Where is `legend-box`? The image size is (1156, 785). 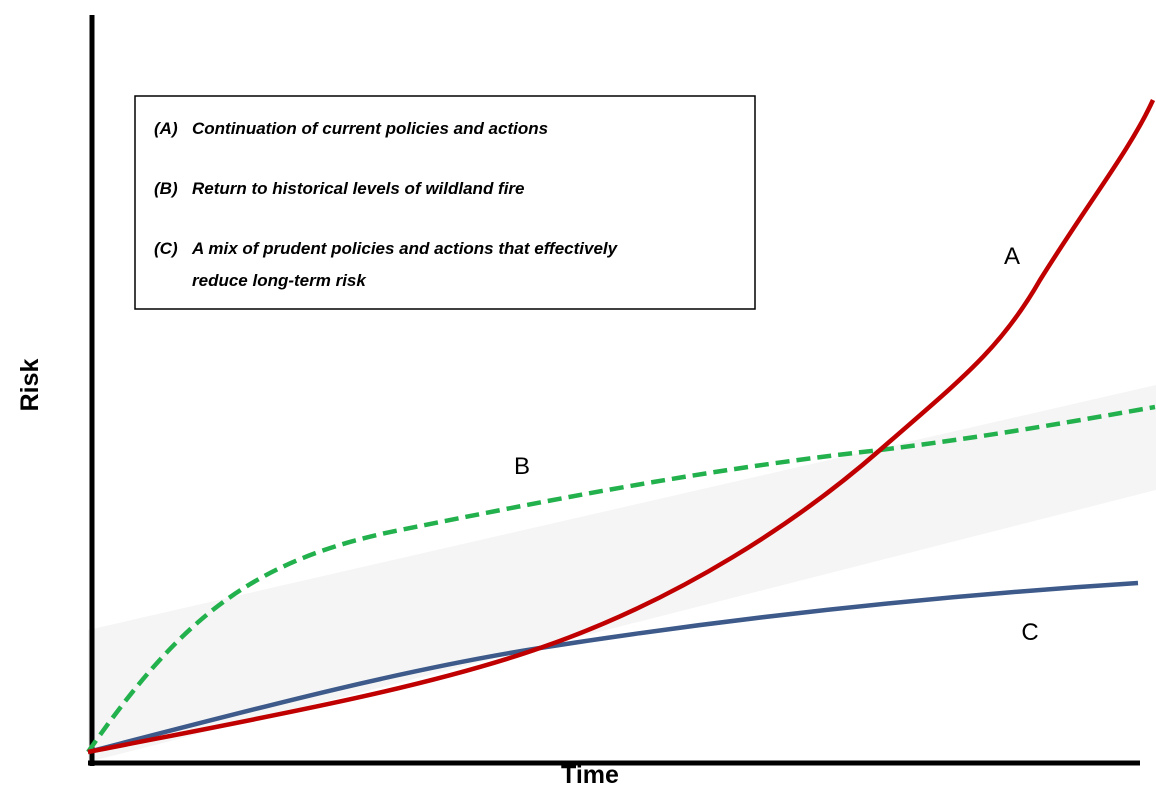 legend-box is located at coordinates (445, 202).